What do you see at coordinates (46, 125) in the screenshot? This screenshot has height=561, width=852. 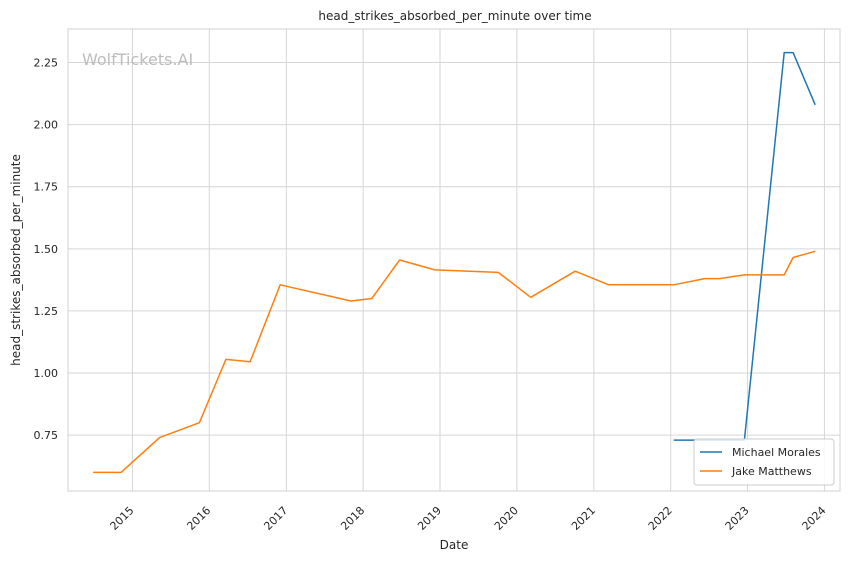 I see `y-tick-label: 2.00` at bounding box center [46, 125].